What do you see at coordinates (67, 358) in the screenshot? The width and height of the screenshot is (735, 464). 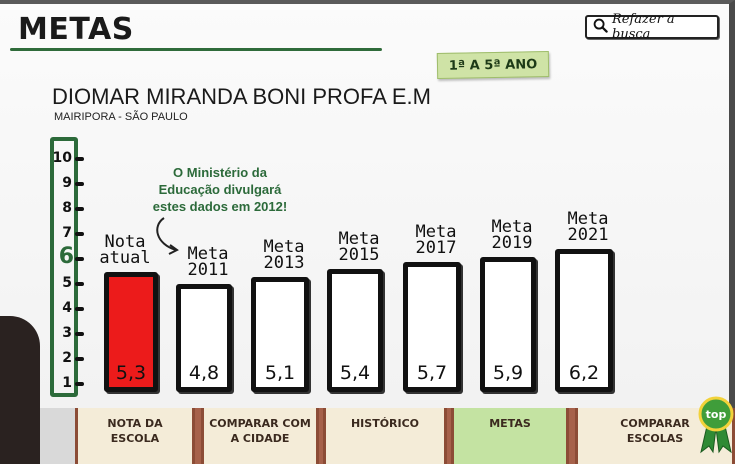 I see `ruler-label-2: 2` at bounding box center [67, 358].